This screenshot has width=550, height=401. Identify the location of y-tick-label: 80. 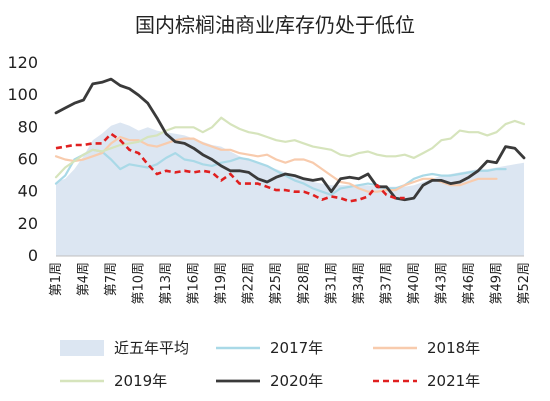
(28, 126).